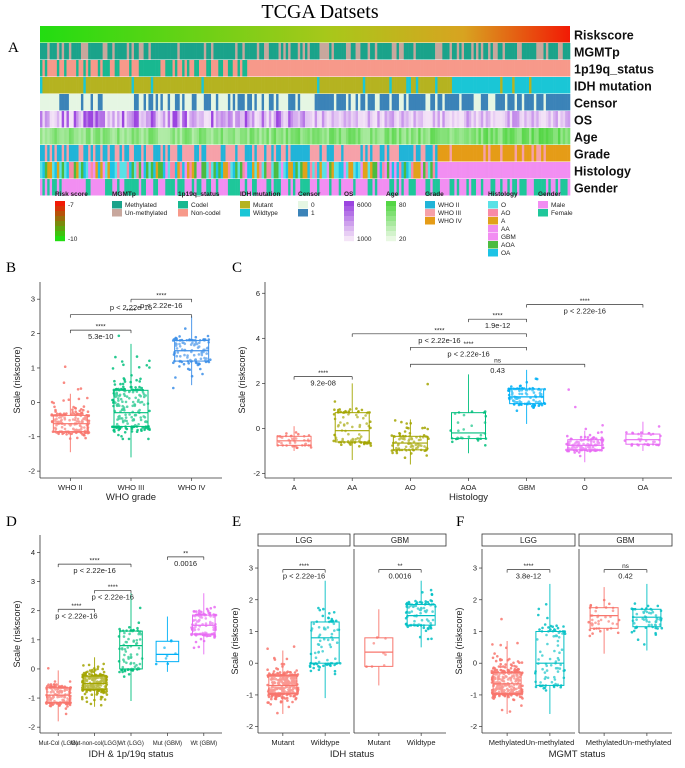 This screenshot has width=685, height=768. Describe the element at coordinates (95, 561) in the screenshot. I see `significance-stars: ****` at that location.